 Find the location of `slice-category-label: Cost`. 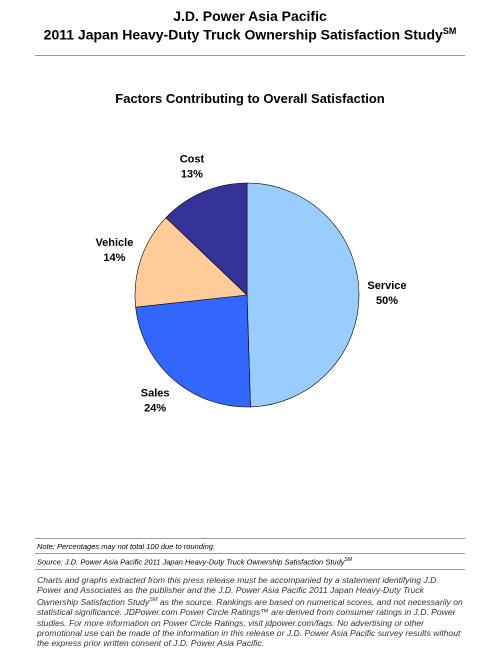

slice-category-label: Cost is located at coordinates (192, 159).